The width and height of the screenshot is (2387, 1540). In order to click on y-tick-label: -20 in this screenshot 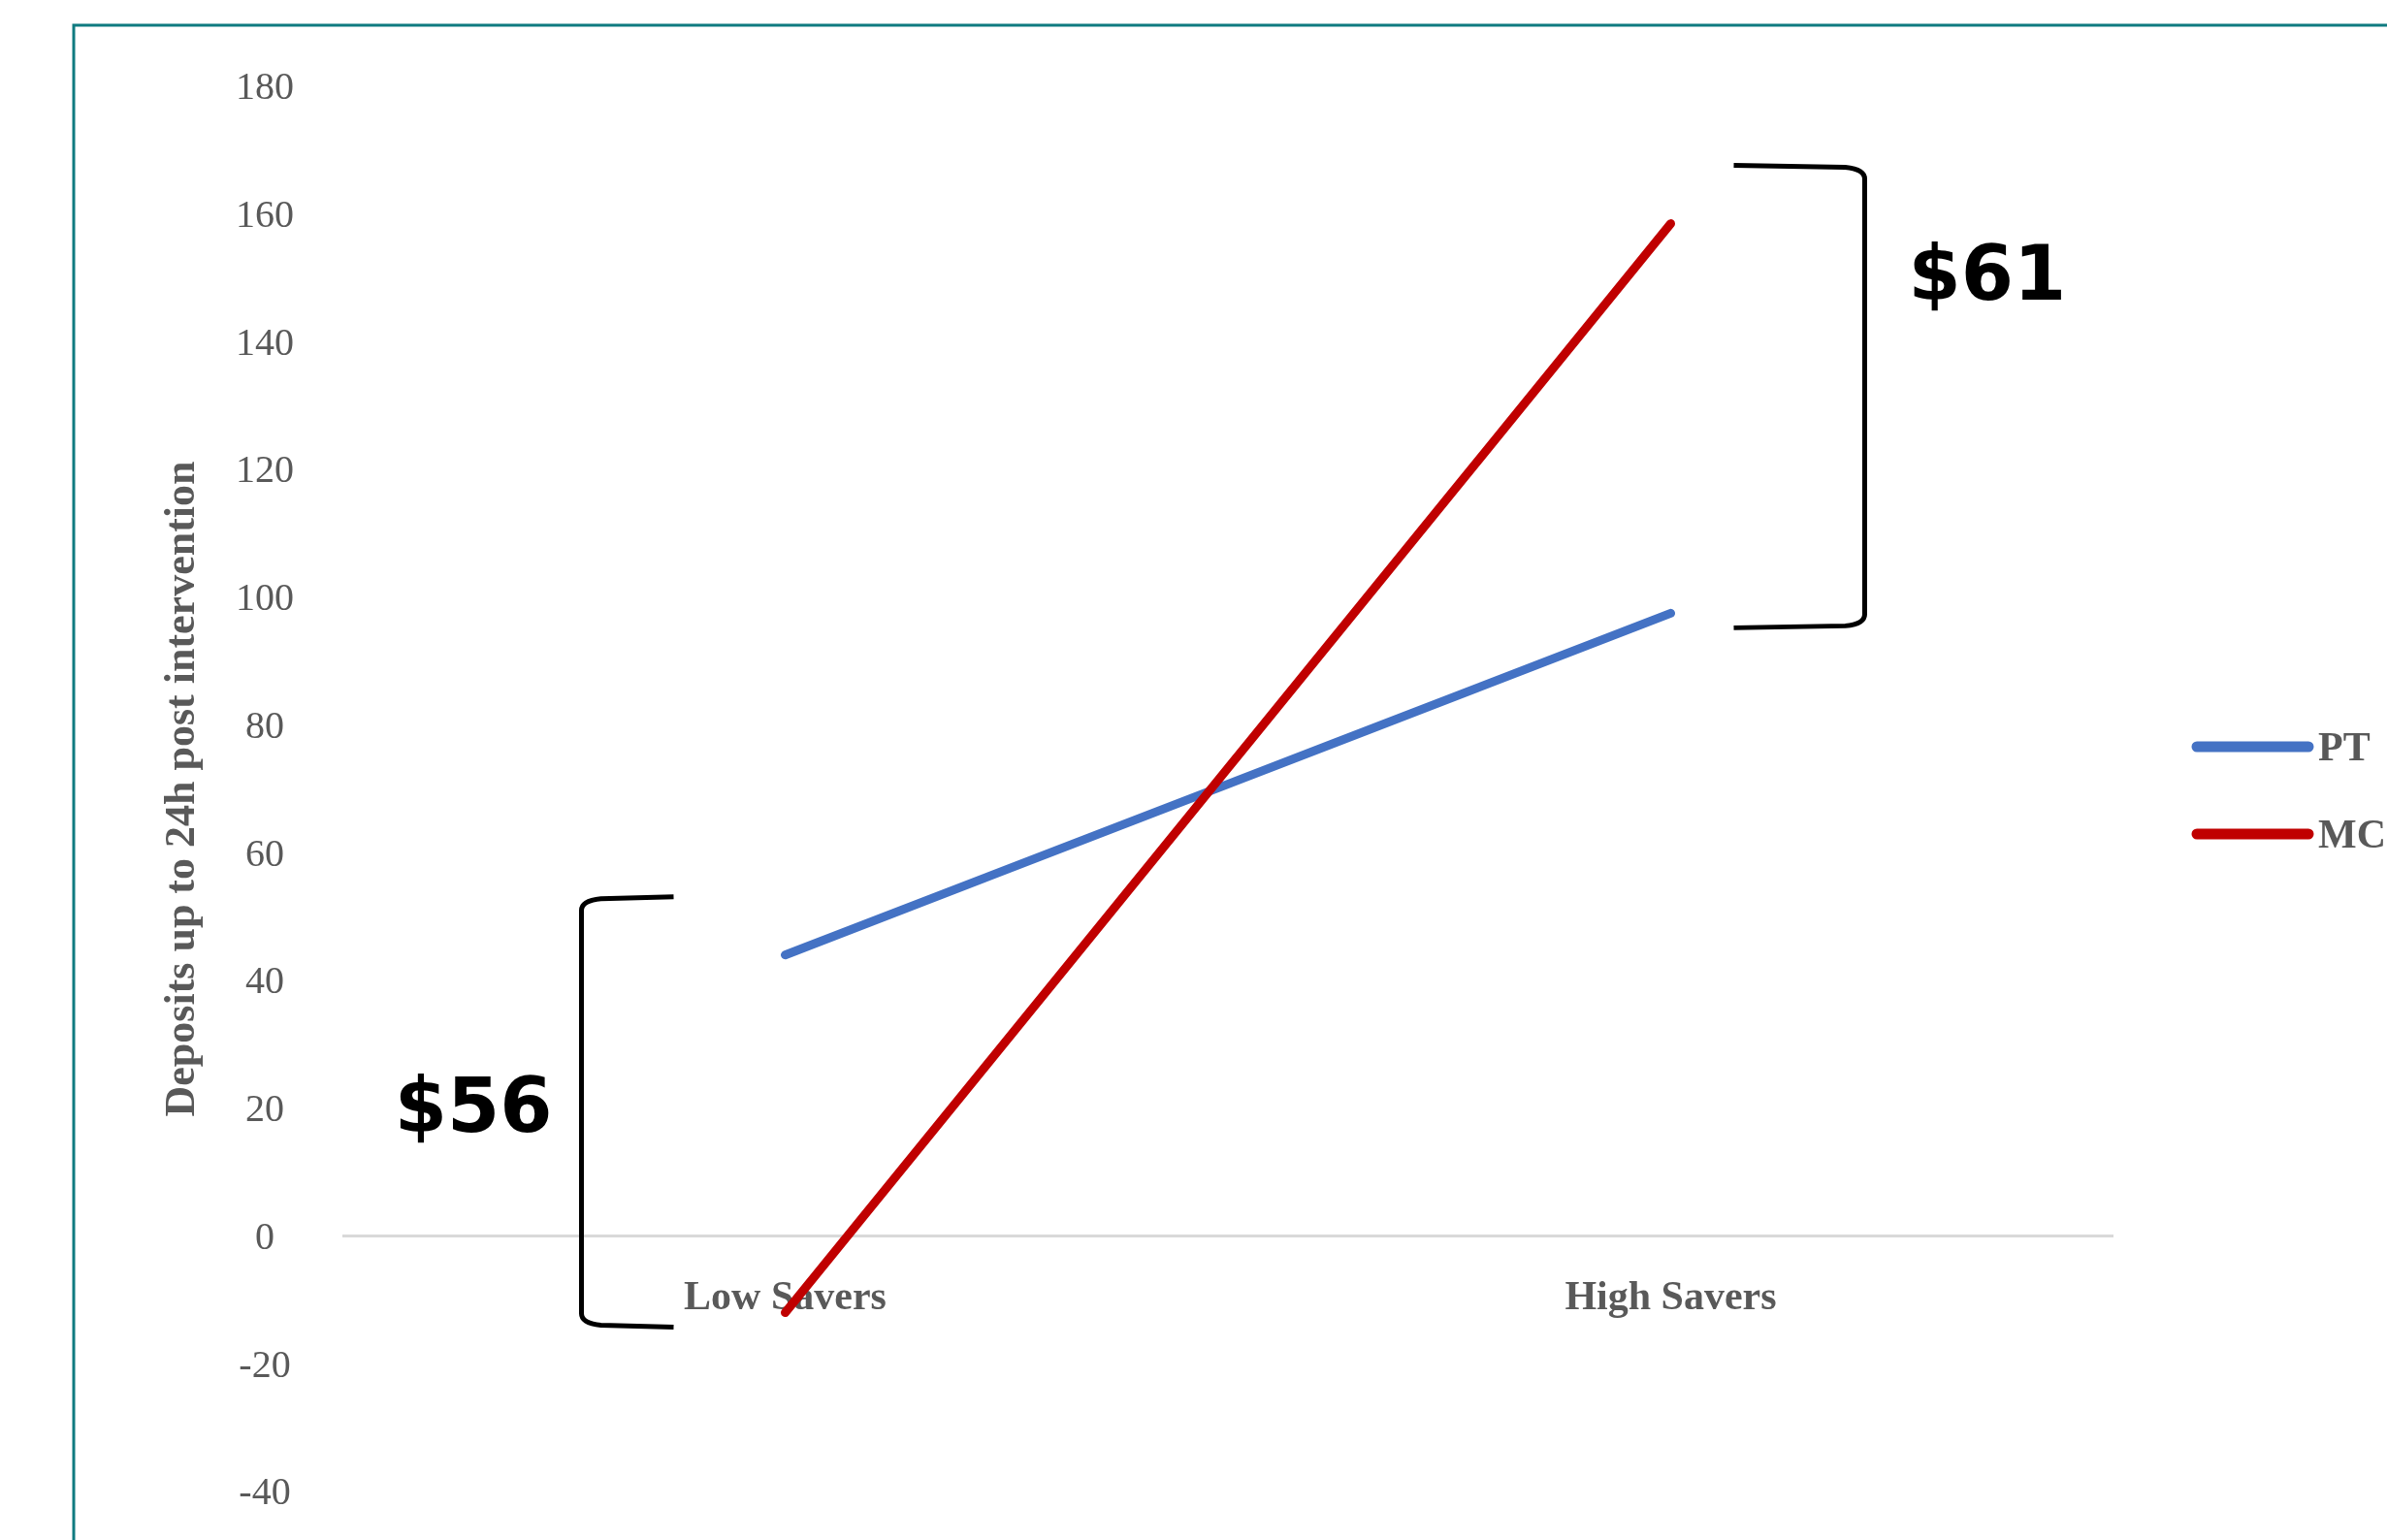, I will do `click(265, 1363)`.